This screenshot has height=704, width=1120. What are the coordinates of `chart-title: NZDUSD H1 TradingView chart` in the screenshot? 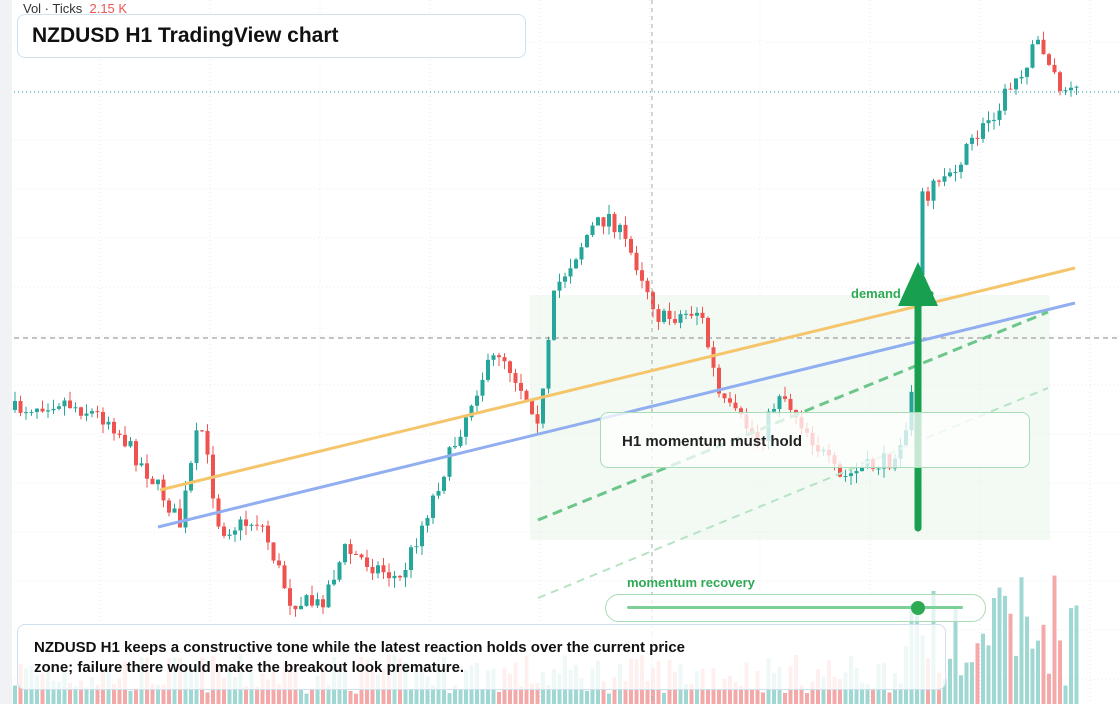 It's located at (185, 35).